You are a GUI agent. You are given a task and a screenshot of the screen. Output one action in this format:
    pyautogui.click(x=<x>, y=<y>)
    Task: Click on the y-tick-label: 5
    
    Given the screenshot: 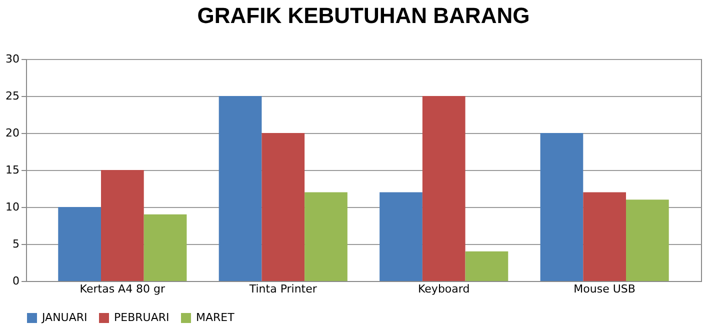 What is the action you would take?
    pyautogui.click(x=16, y=244)
    